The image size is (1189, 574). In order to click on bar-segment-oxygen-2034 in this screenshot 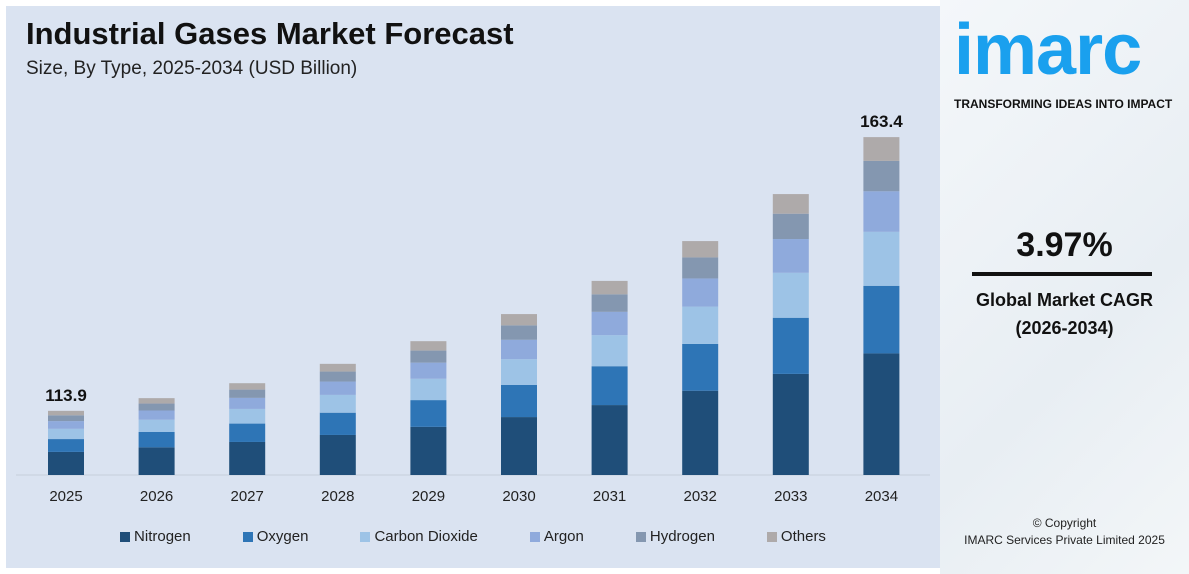, I will do `click(881, 319)`.